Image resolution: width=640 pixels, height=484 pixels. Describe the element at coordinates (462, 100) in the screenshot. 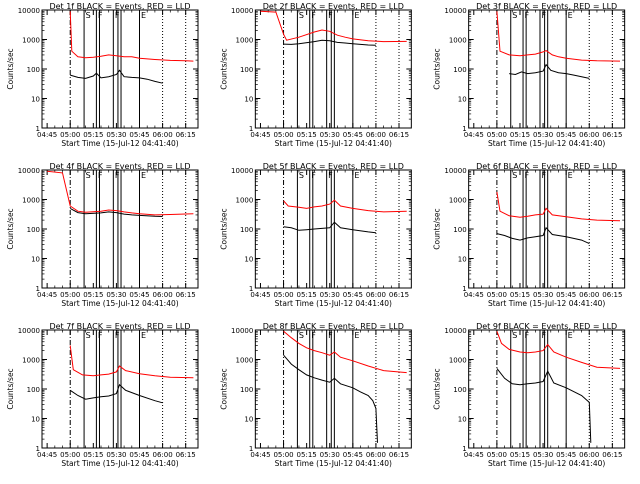

I see `y-tick-label: 10` at that location.